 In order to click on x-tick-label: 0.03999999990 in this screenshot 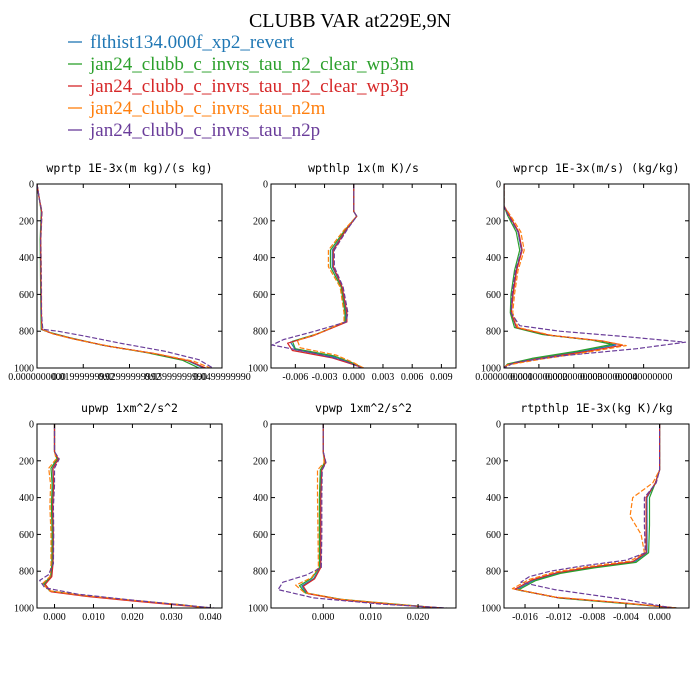, I will do `click(176, 377)`.